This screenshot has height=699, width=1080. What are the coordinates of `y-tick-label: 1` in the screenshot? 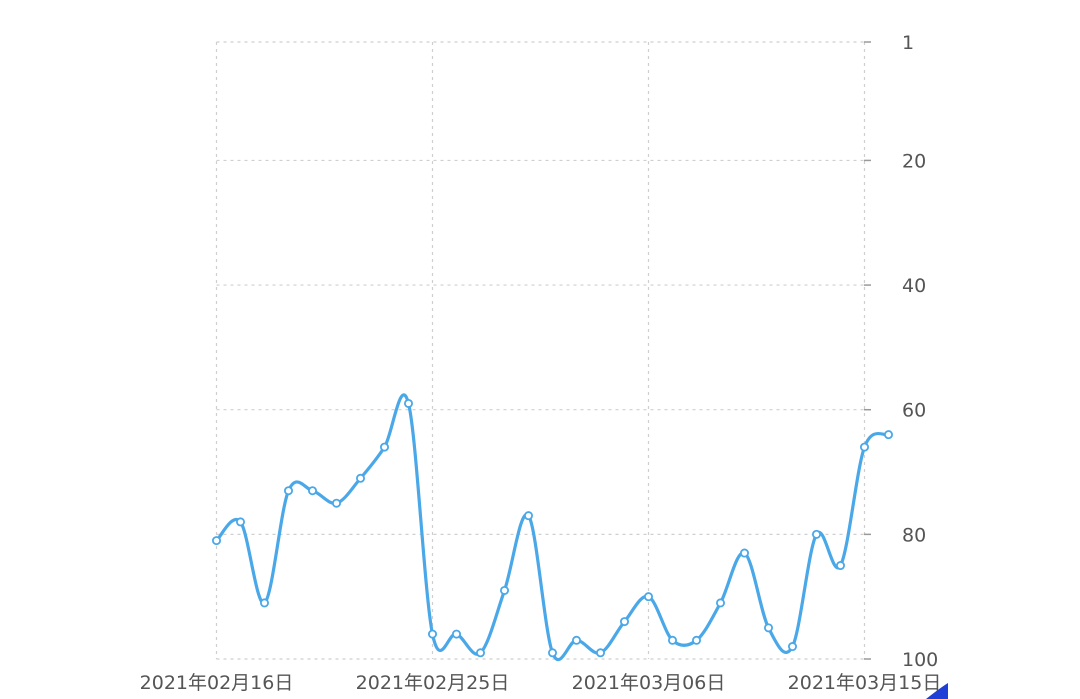 It's located at (908, 43).